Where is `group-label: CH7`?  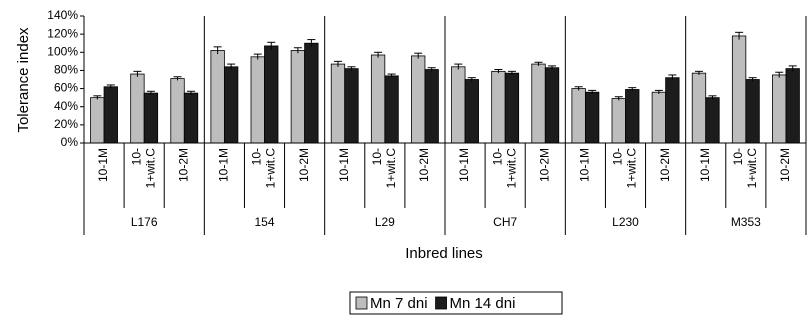
group-label: CH7 is located at coordinates (505, 222).